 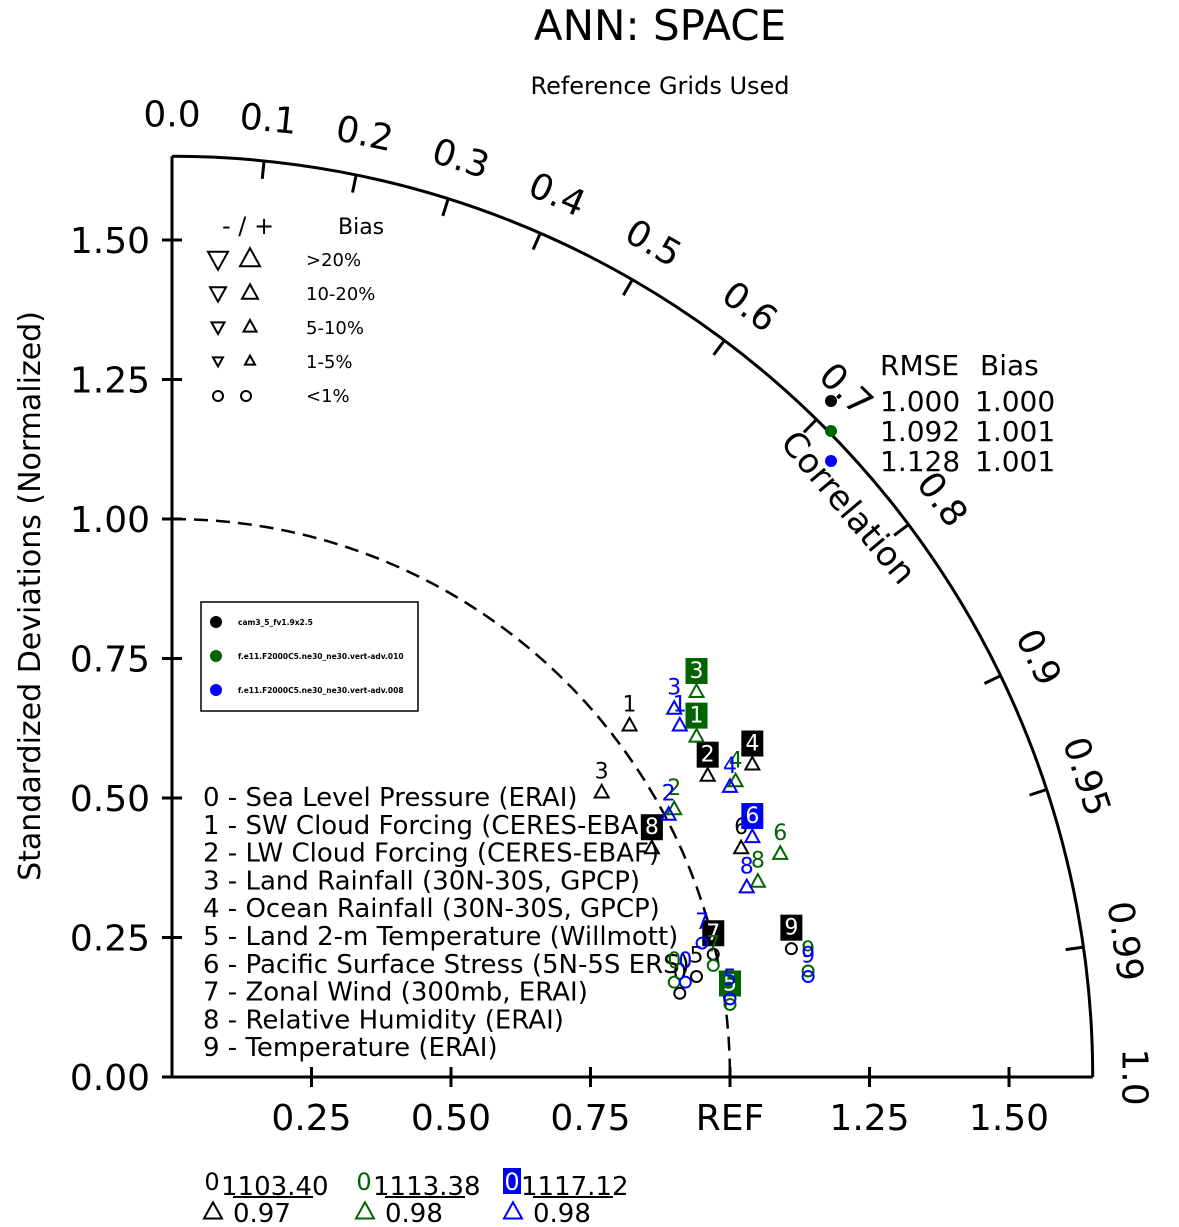 What do you see at coordinates (395, 993) in the screenshot?
I see `variable-legend-item: 7 - Zonal Wind (300mb, ERAI)` at bounding box center [395, 993].